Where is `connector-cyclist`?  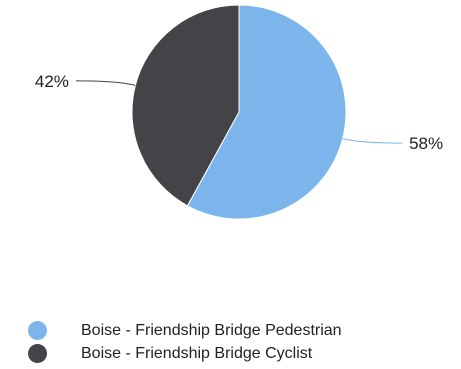
connector-cyclist is located at coordinates (105, 83).